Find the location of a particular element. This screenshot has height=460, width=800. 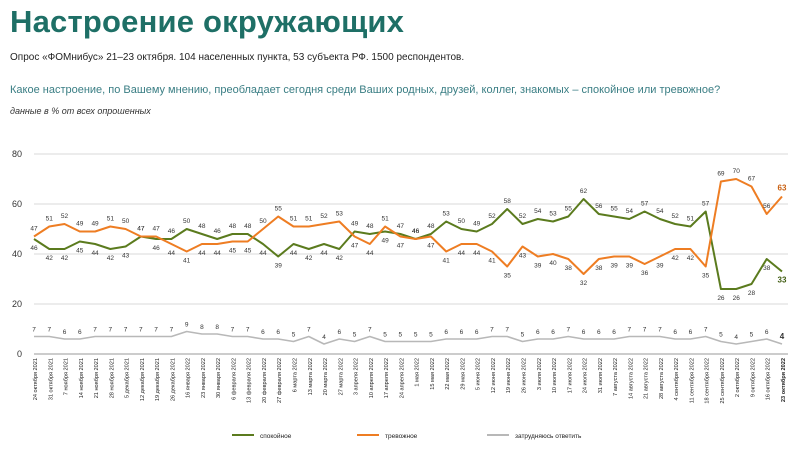

x-tick-label: 5 июня 2022 is located at coordinates (479, 374).